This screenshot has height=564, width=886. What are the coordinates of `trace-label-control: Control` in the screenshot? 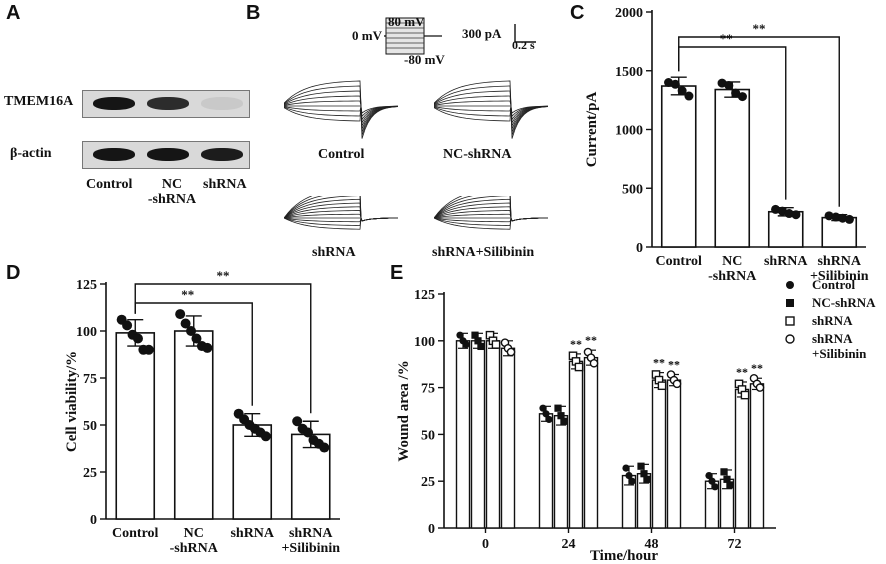 It's located at (341, 154).